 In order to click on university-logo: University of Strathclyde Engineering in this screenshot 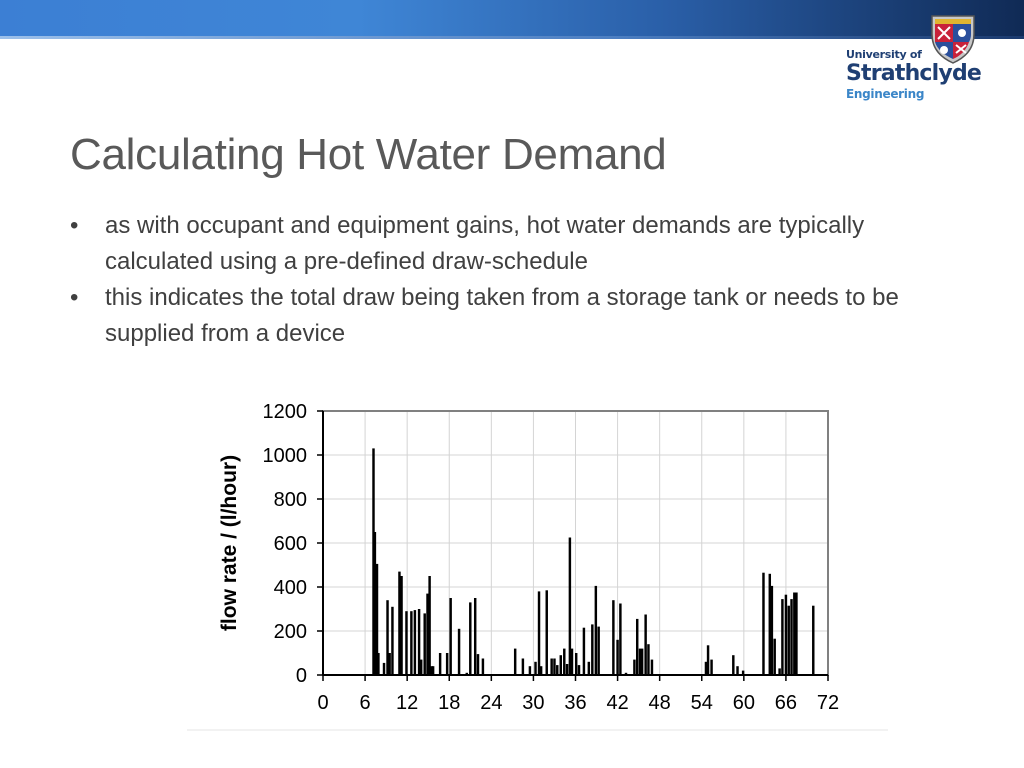, I will do `click(921, 75)`.